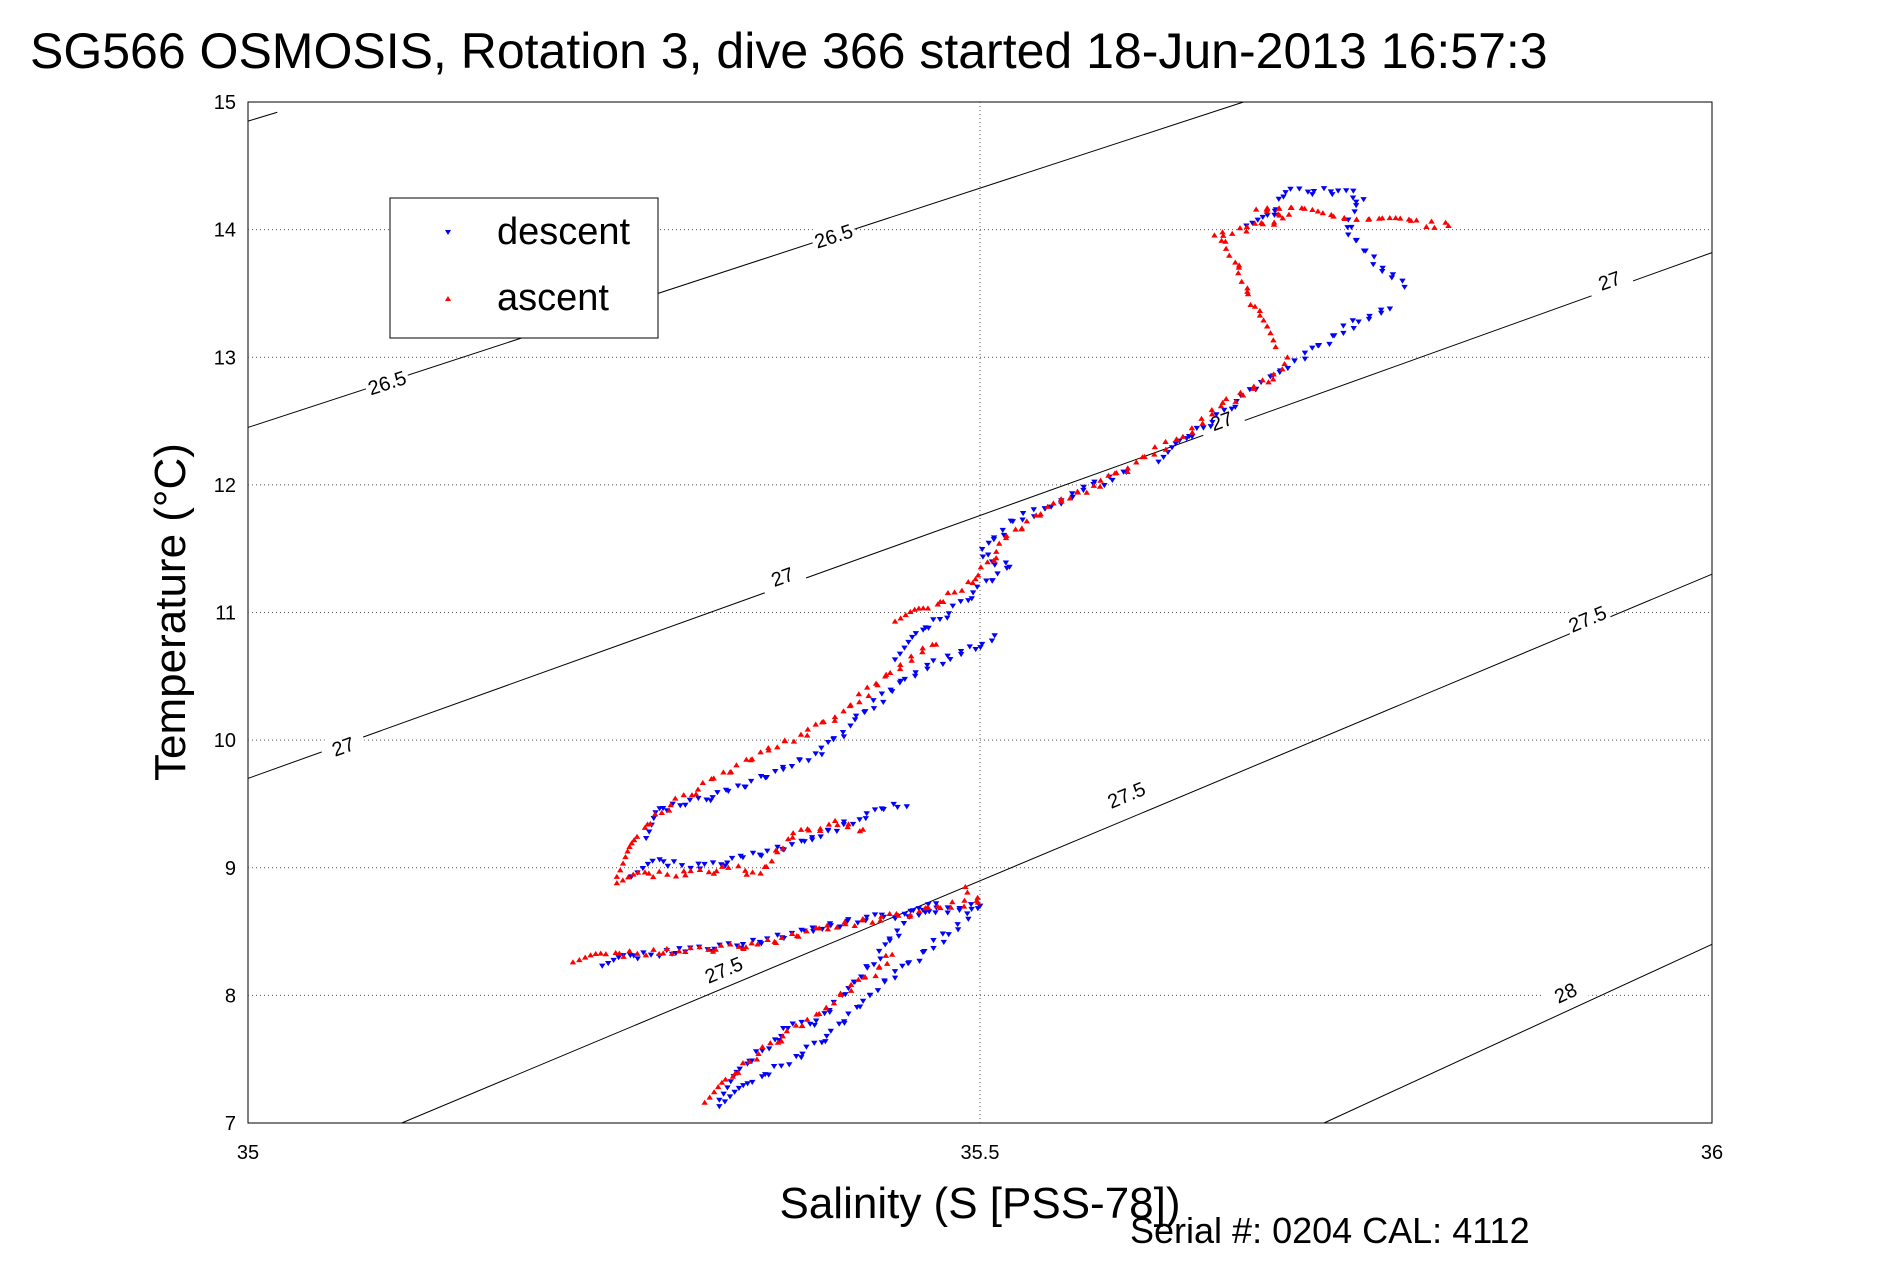 This screenshot has width=1891, height=1262. Describe the element at coordinates (248, 1153) in the screenshot. I see `x-tick-label: 35` at that location.